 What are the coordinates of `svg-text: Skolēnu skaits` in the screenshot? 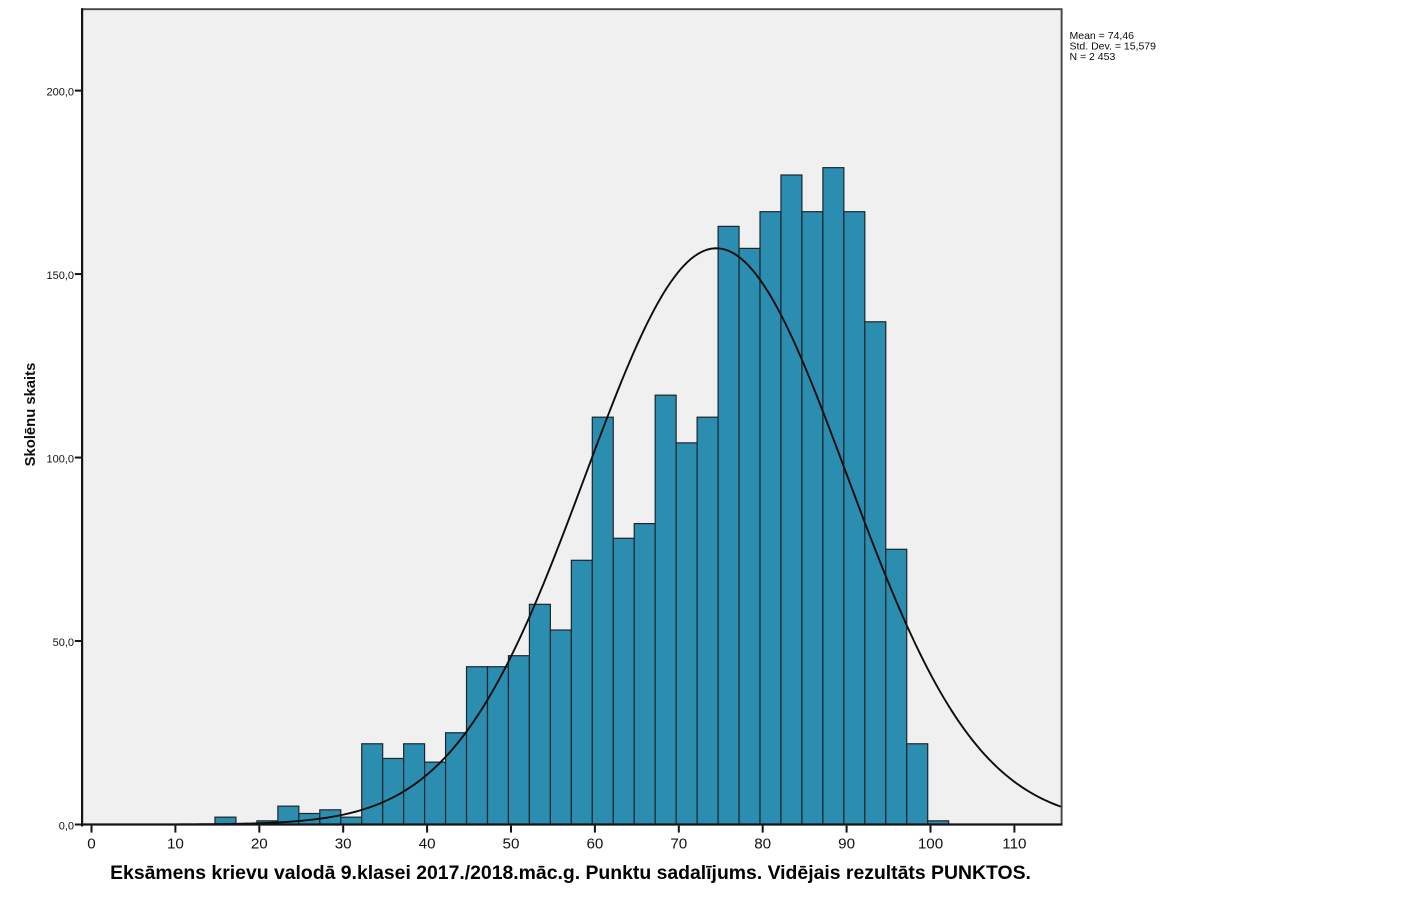 It's located at (31, 415).